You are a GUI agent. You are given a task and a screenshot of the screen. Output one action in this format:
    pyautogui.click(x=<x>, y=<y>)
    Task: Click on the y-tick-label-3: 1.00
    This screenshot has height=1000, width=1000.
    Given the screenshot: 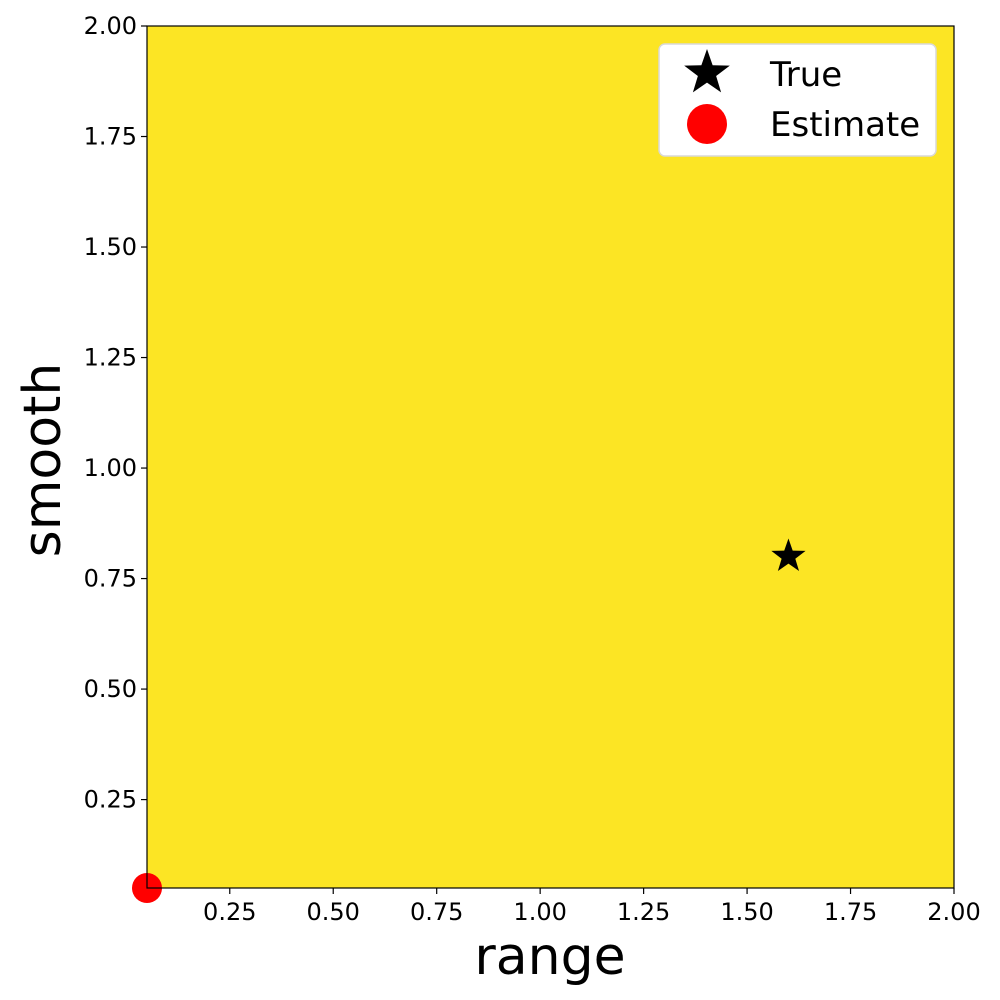 What is the action you would take?
    pyautogui.click(x=110, y=468)
    